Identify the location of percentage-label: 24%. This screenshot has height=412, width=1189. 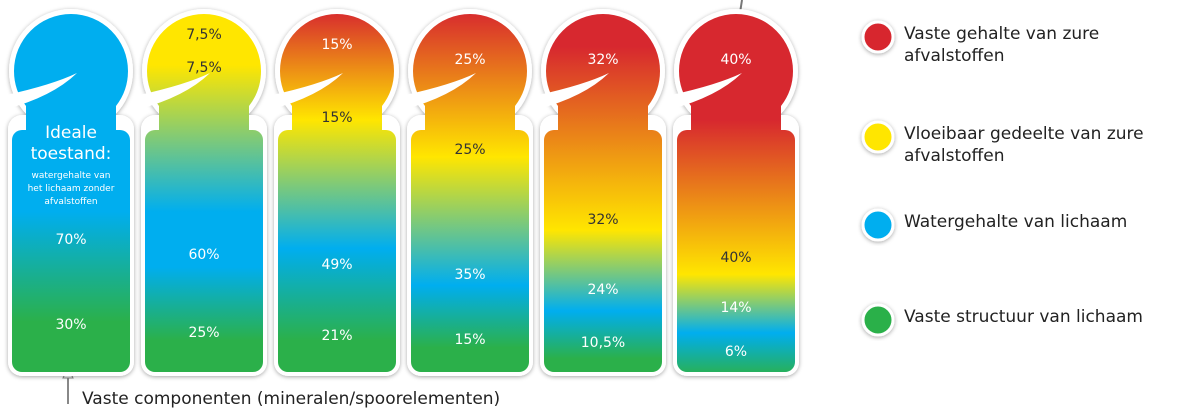
(603, 290).